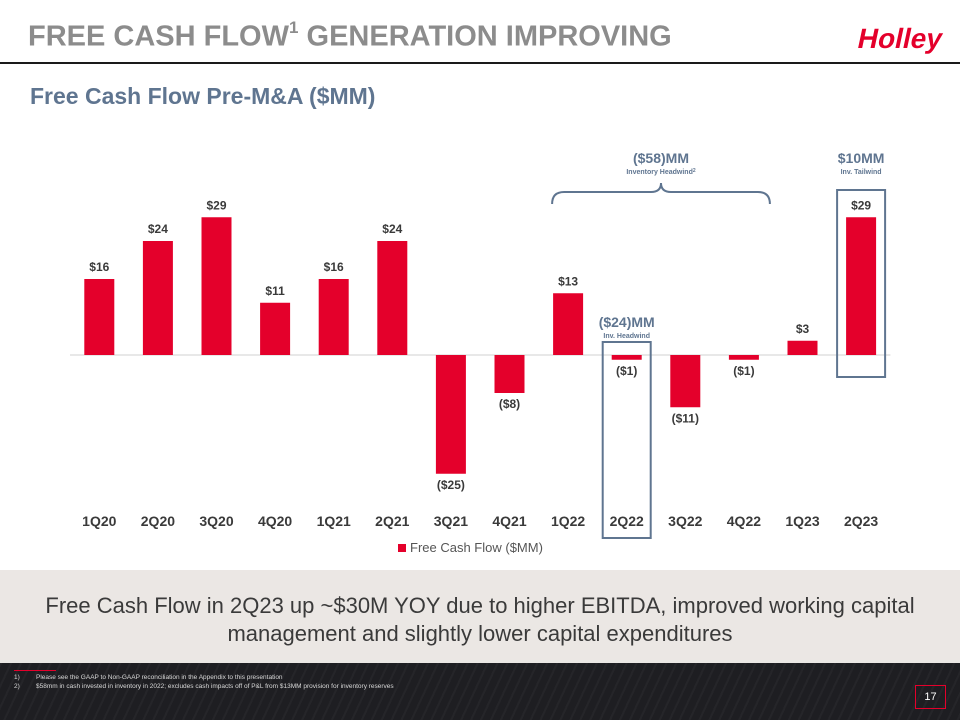 Image resolution: width=960 pixels, height=720 pixels. Describe the element at coordinates (509, 404) in the screenshot. I see `data-label-4Q21: ($8)` at that location.